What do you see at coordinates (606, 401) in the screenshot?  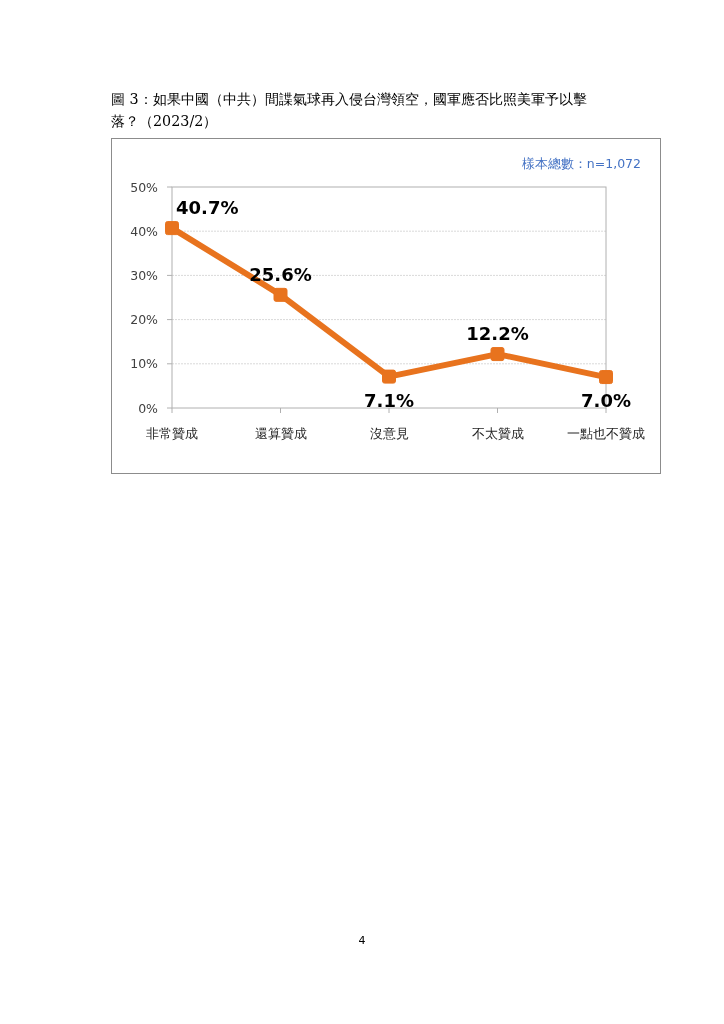 I see `data-label: 7.0%` at bounding box center [606, 401].